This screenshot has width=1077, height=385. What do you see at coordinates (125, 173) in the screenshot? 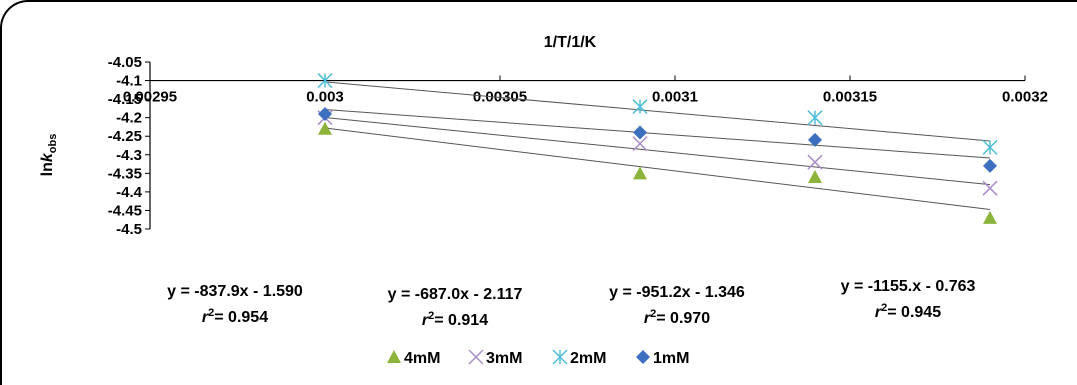
I see `y-tick-label: -4.35` at bounding box center [125, 173].